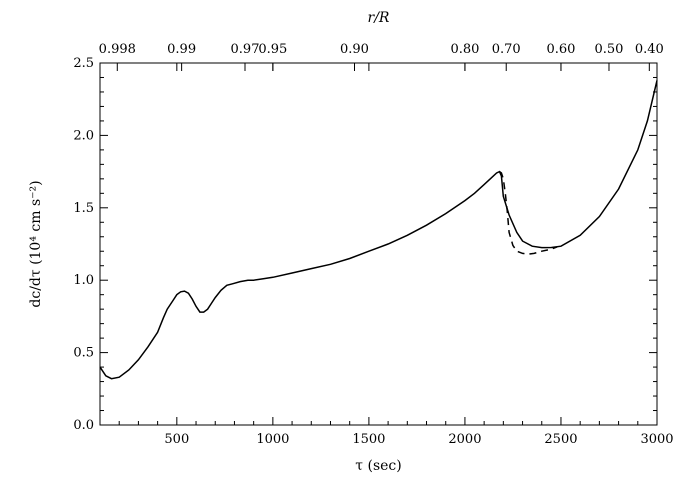 The height and width of the screenshot is (489, 685). What do you see at coordinates (368, 439) in the screenshot?
I see `x-tick-label: 1500` at bounding box center [368, 439].